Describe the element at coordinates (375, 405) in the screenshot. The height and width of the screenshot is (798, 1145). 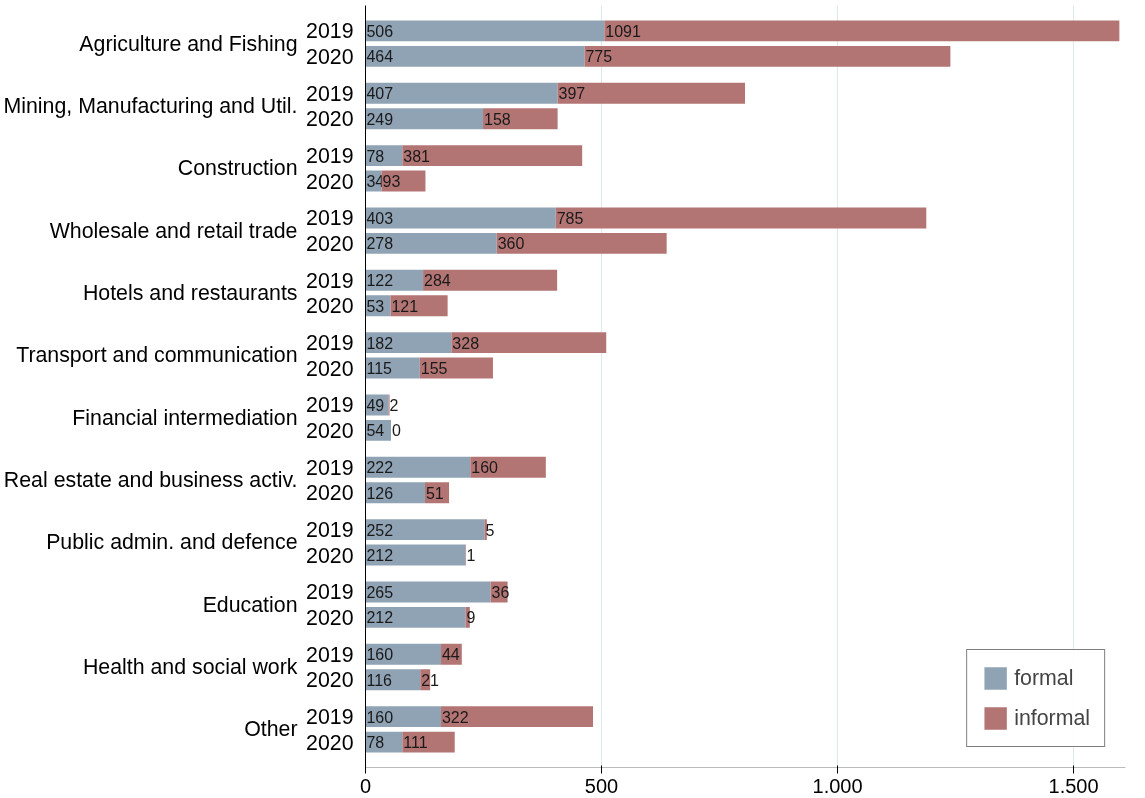
I see `data-label: 49` at that location.